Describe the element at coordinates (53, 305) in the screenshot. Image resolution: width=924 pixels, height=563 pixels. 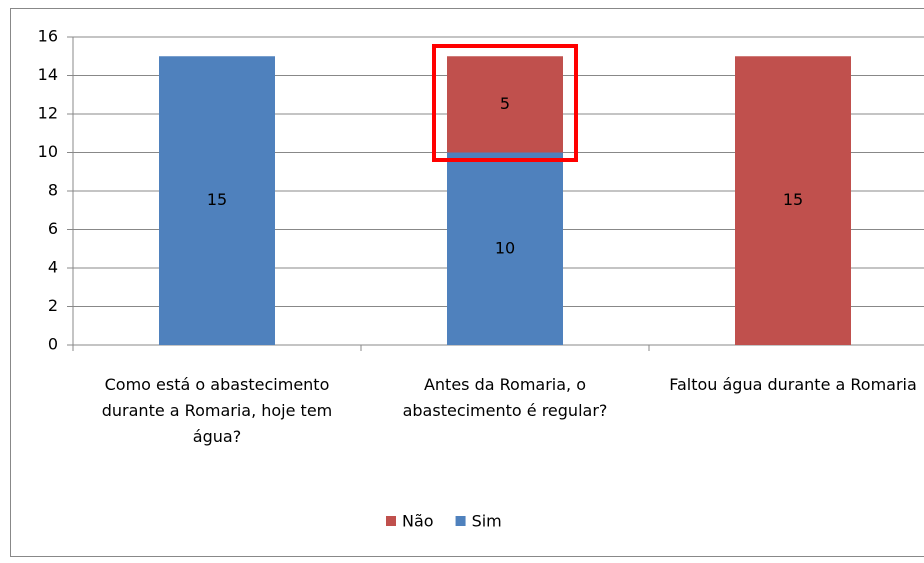
I see `y-tick-label: 2` at that location.